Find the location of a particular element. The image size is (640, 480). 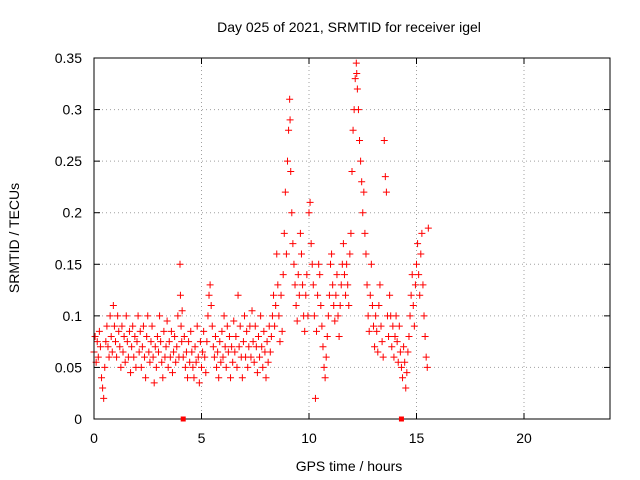

x-tick-label: 0 is located at coordinates (94, 438).